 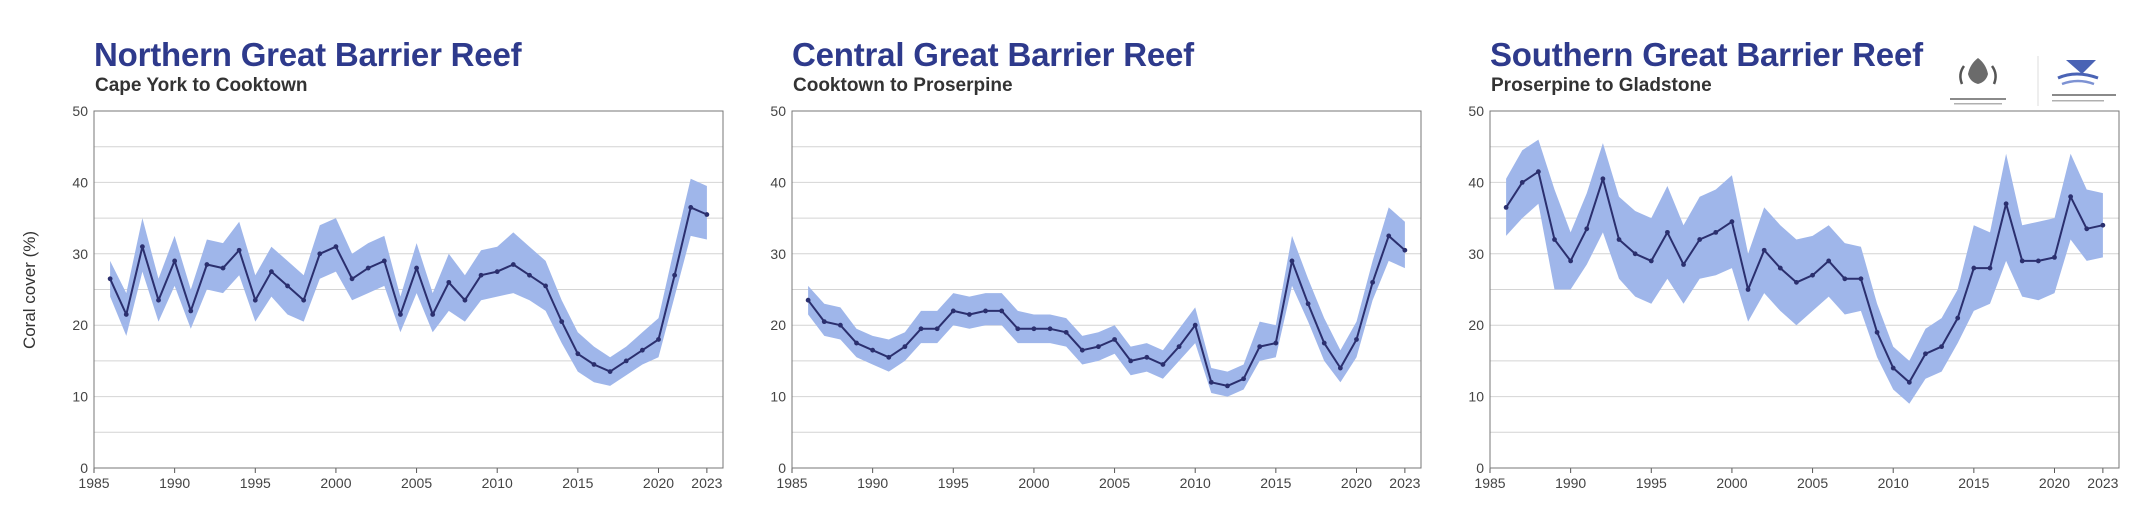 What do you see at coordinates (80, 325) in the screenshot?
I see `northern-y-tick-label: 20` at bounding box center [80, 325].